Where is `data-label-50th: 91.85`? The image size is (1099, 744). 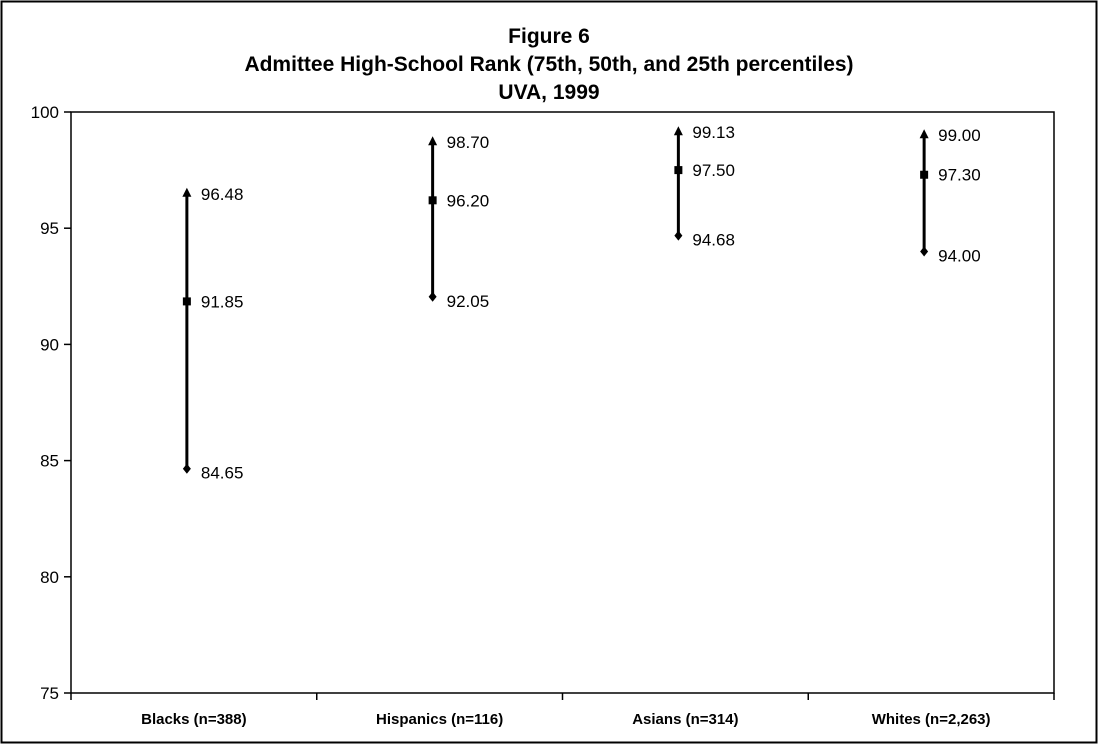 data-label-50th: 91.85 is located at coordinates (222, 301).